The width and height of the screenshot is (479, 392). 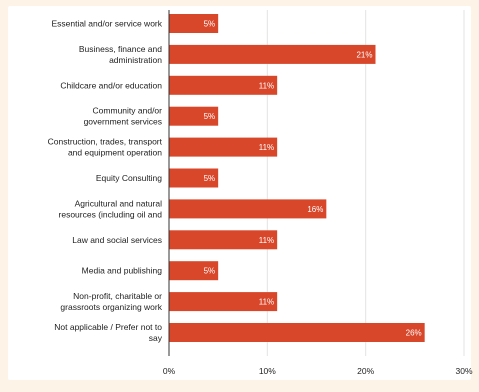 What do you see at coordinates (120, 49) in the screenshot?
I see `category-label-line: Business, finance and` at bounding box center [120, 49].